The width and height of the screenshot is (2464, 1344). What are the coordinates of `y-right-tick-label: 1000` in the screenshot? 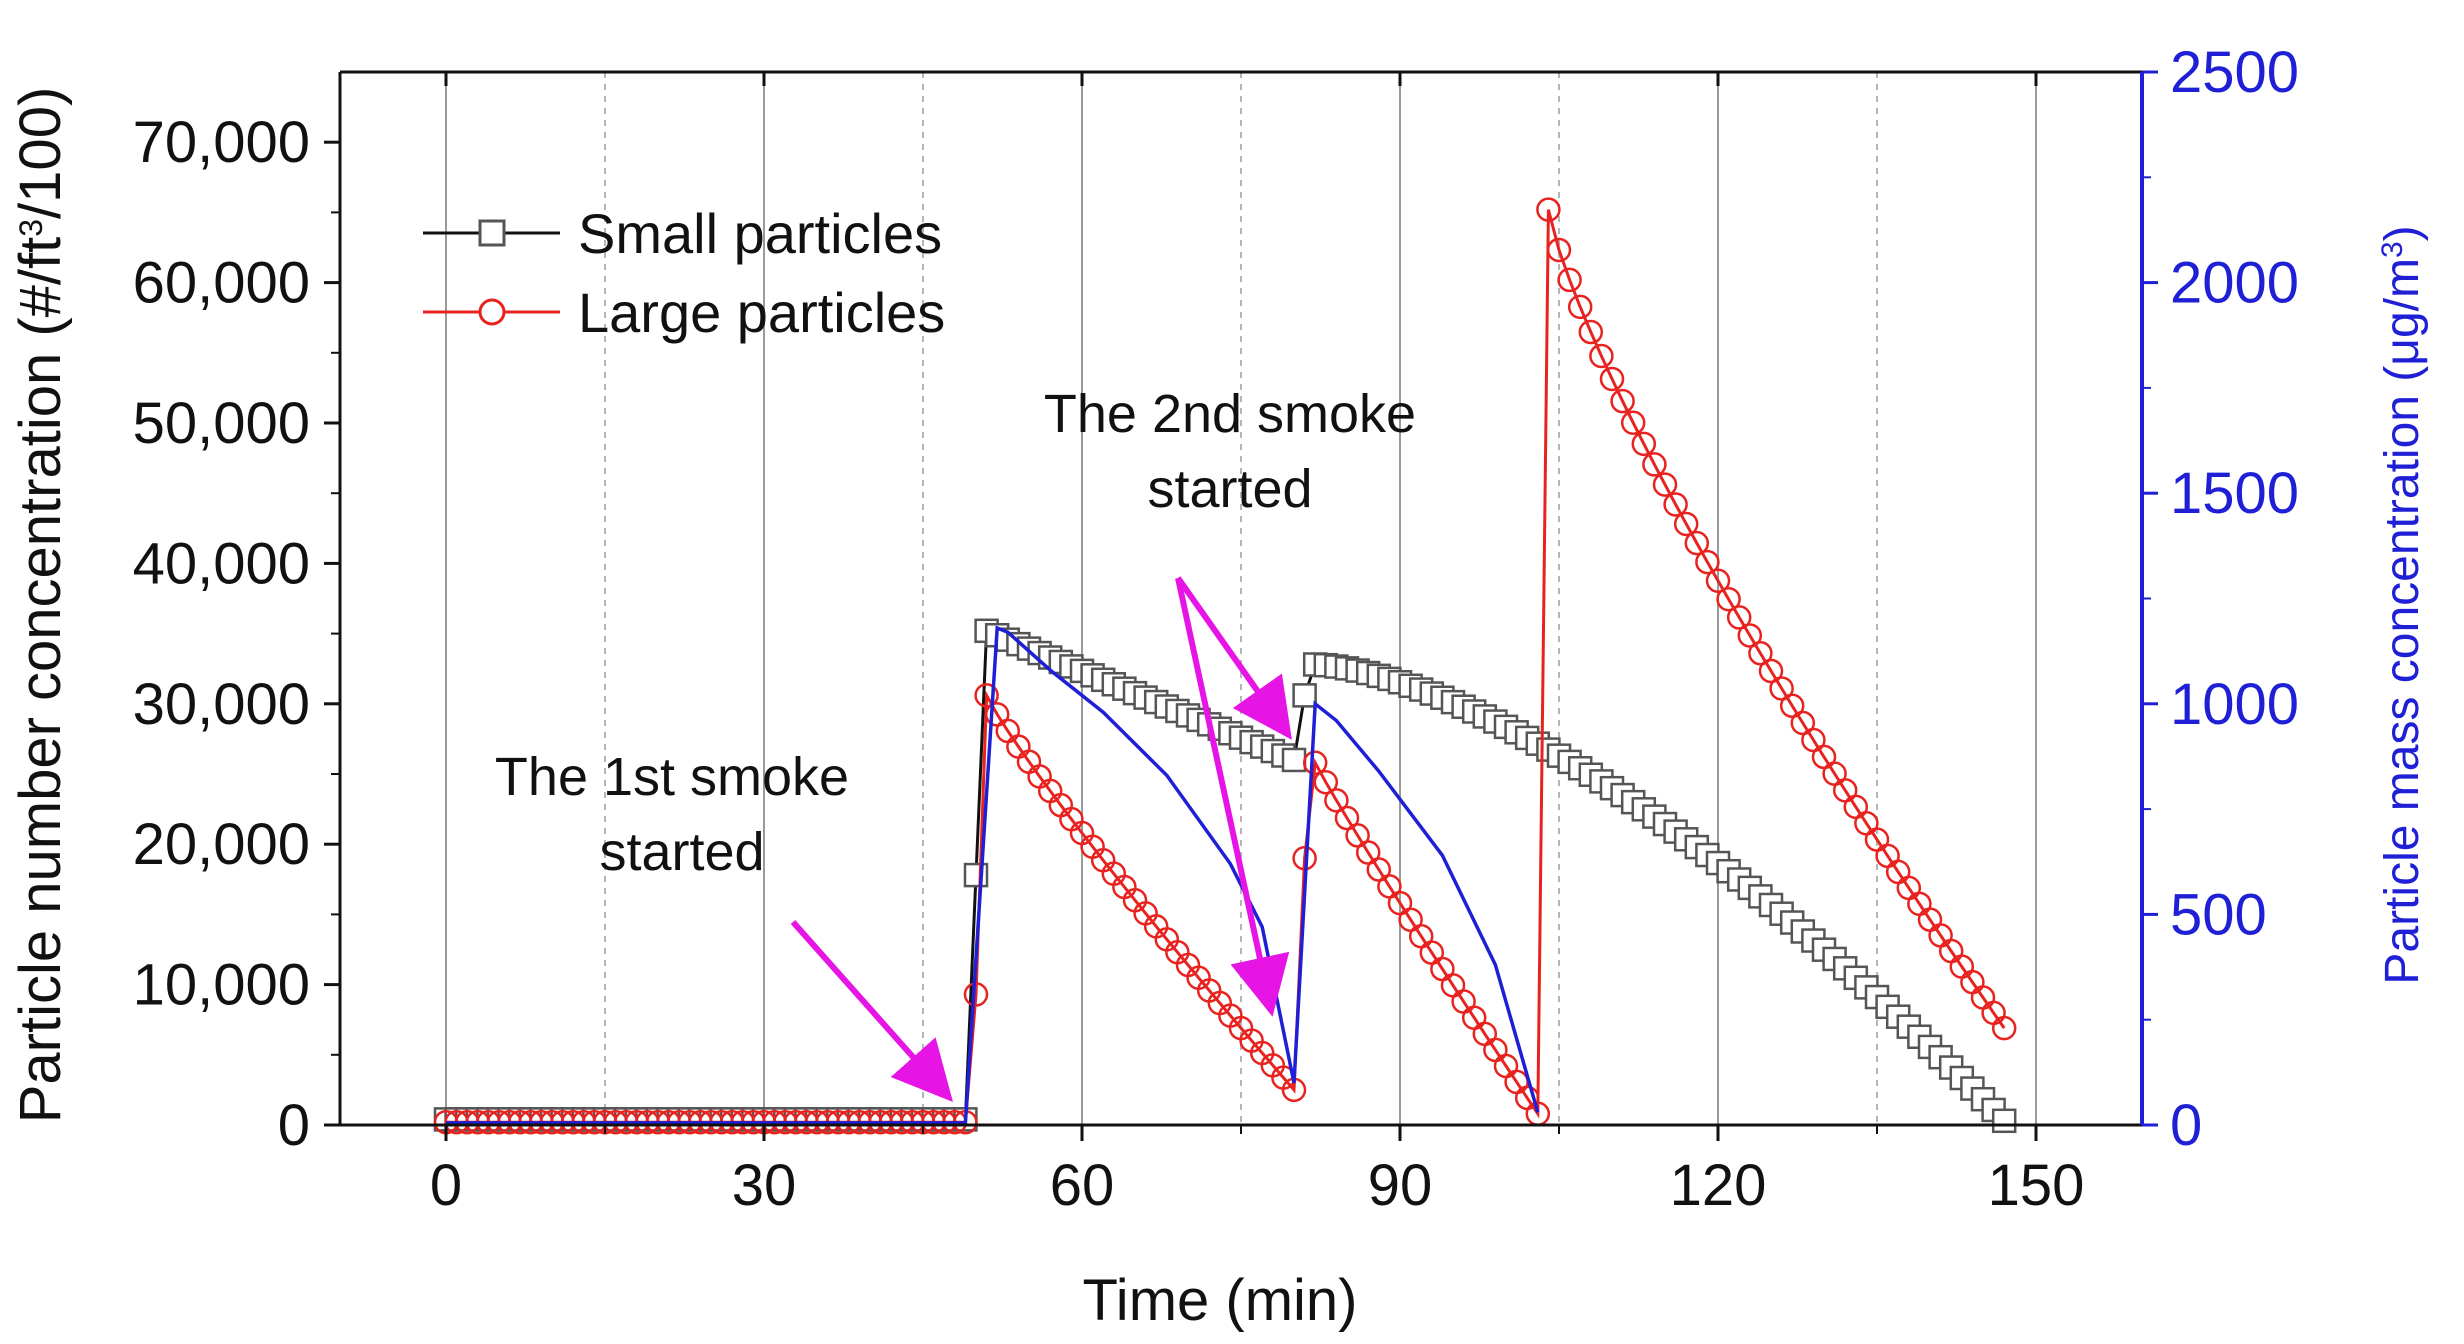 It's located at (2234, 704).